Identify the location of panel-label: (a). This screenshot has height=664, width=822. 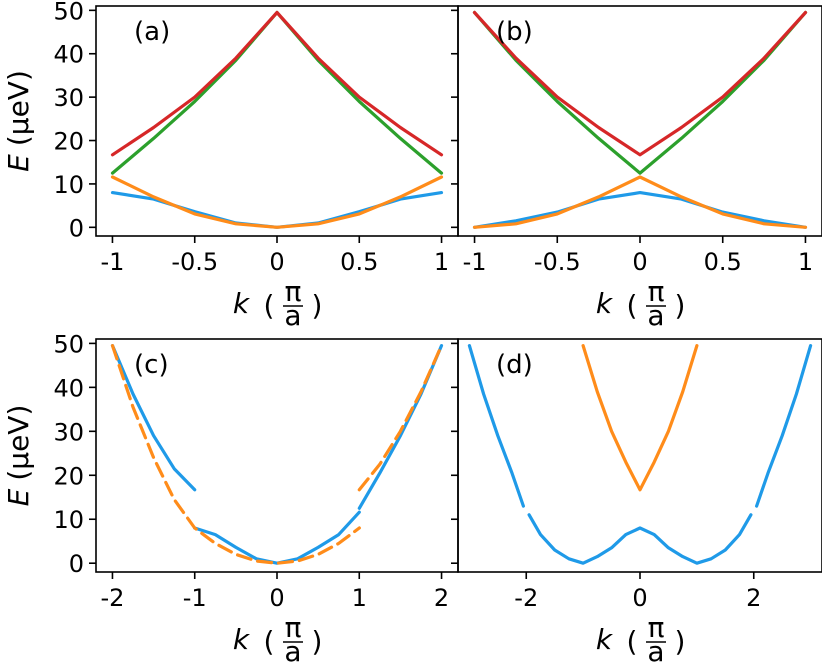
(152, 32).